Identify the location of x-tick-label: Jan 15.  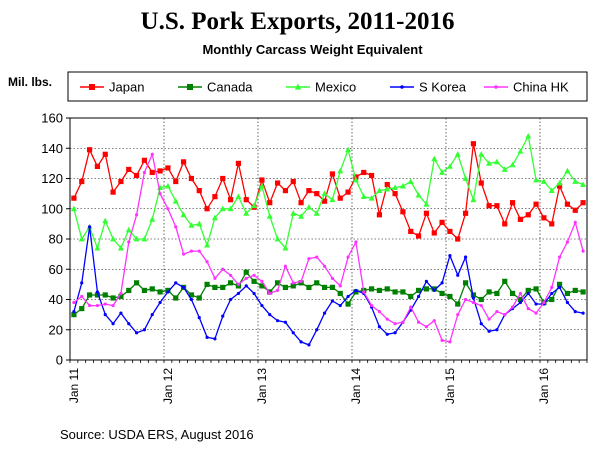
(450, 386).